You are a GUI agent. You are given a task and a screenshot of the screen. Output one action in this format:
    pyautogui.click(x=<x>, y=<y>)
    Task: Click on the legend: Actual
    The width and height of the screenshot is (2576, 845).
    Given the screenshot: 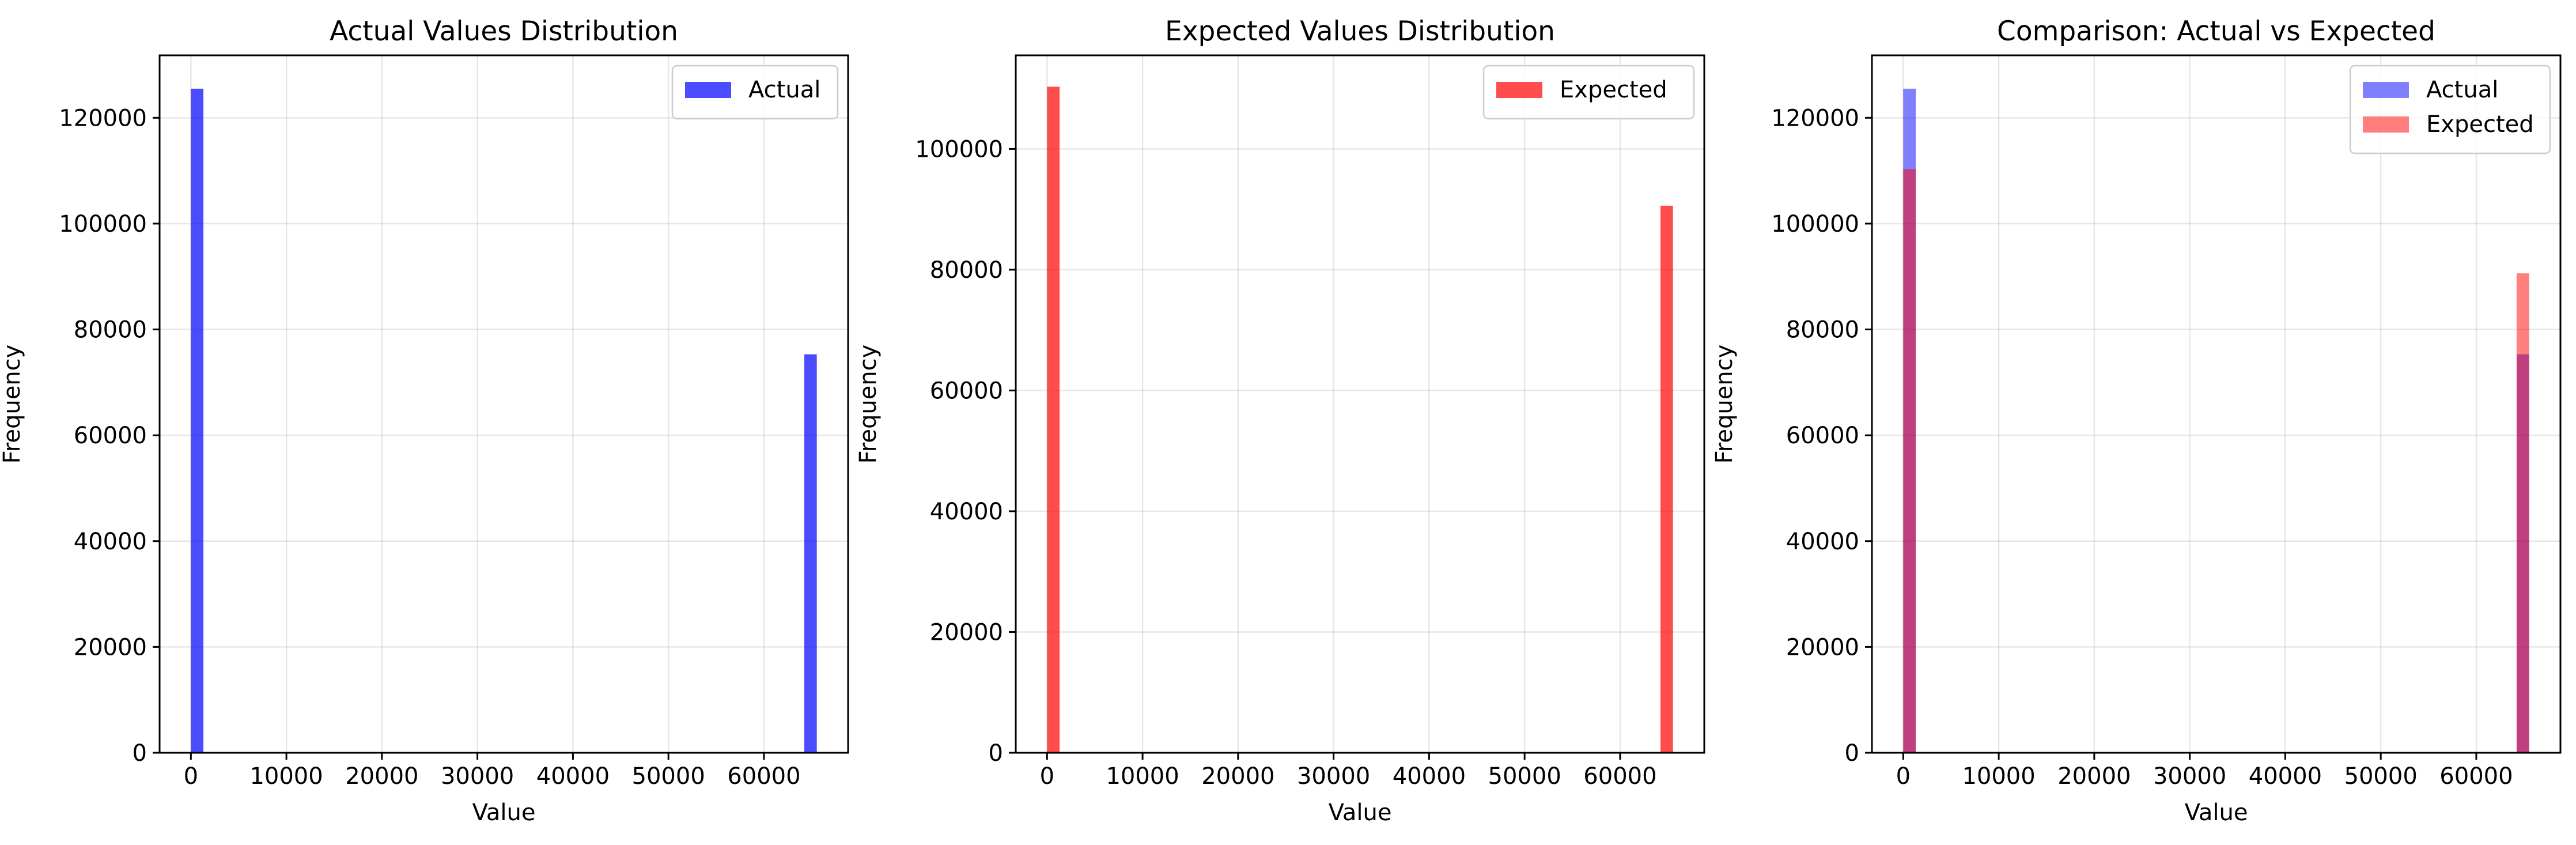 What is the action you would take?
    pyautogui.click(x=755, y=93)
    